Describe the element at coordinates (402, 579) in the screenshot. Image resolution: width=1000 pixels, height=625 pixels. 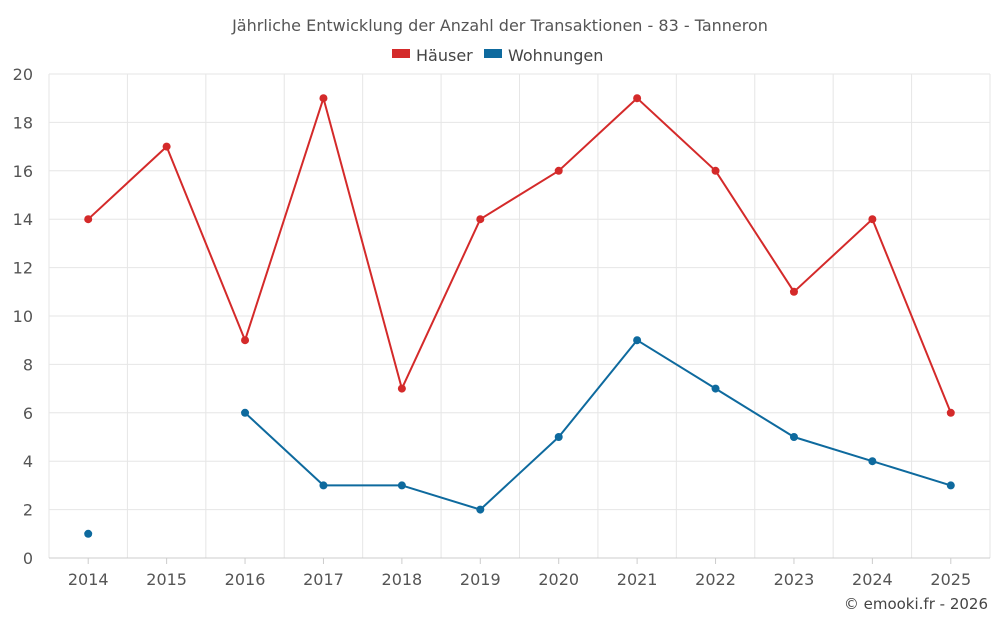
I see `x-tick-label: 2018` at that location.